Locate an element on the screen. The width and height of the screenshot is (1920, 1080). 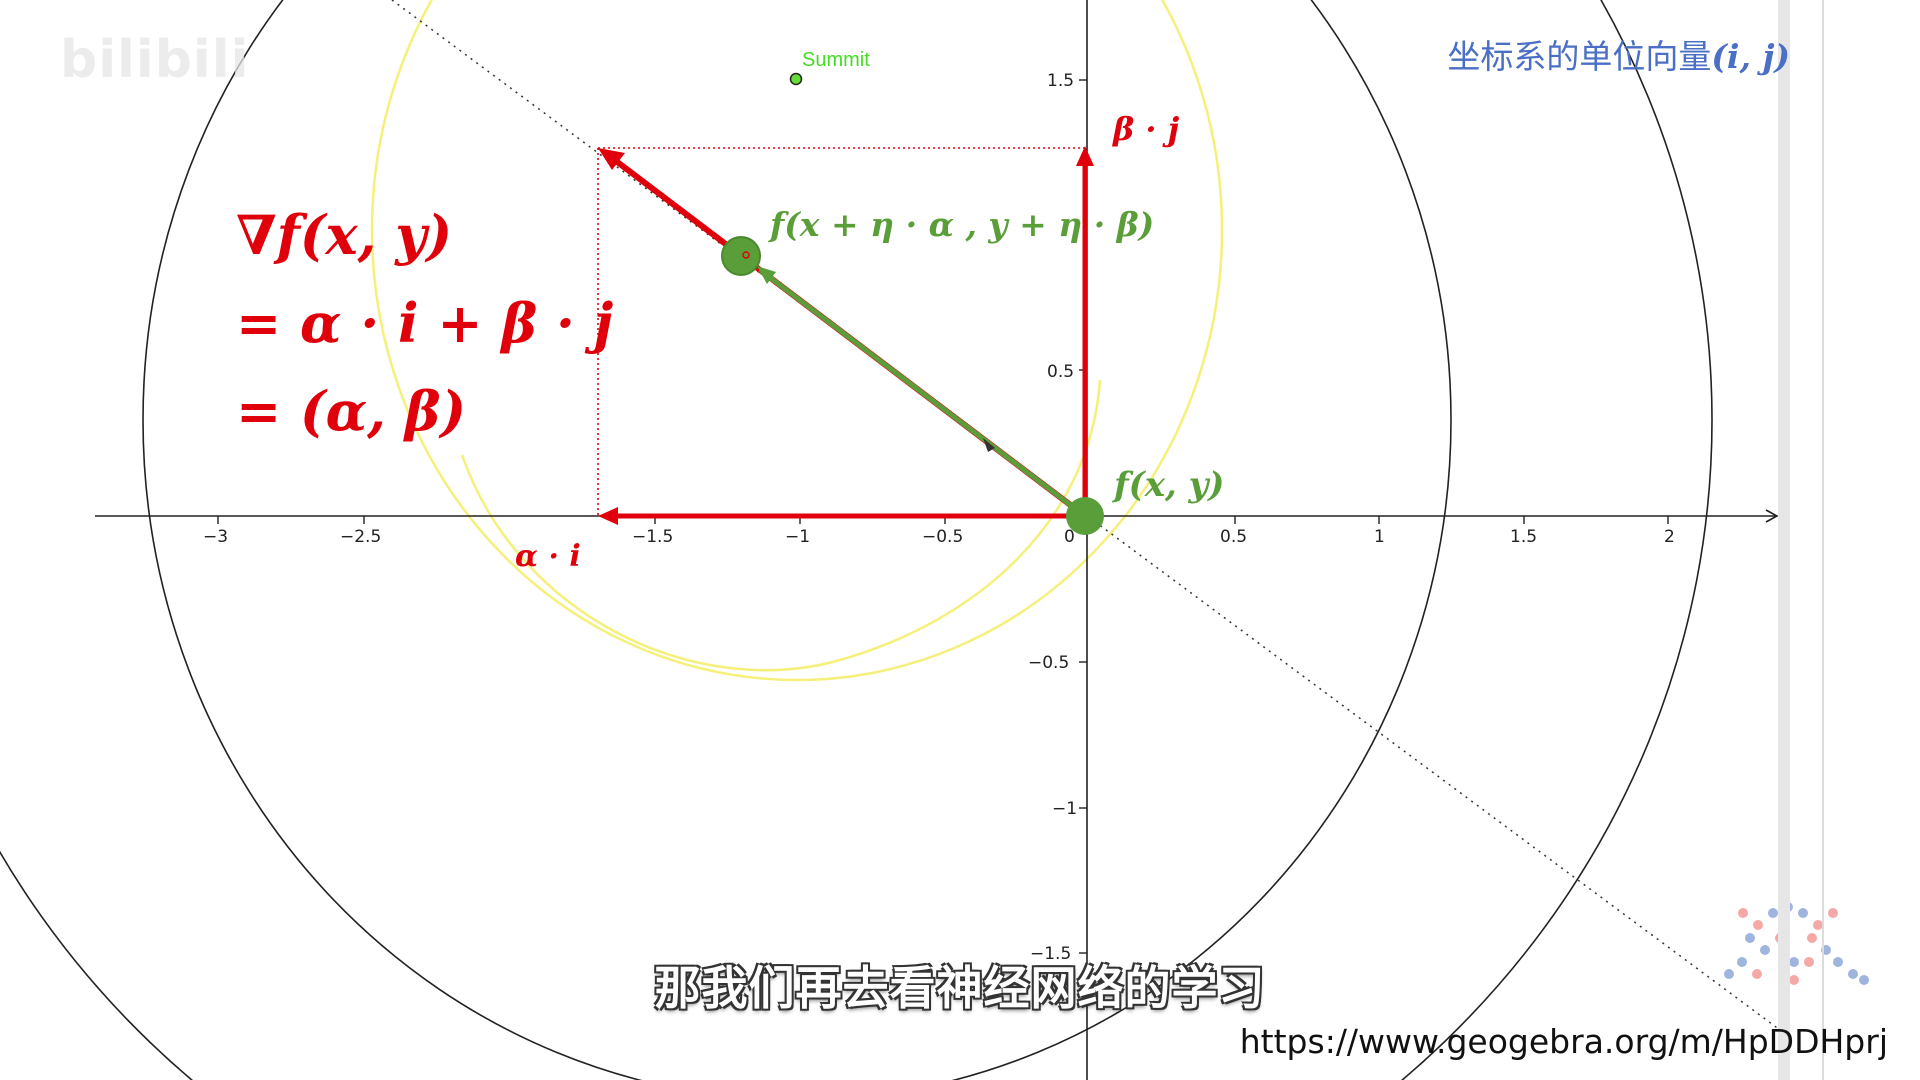
video-subtitle: 那我们再去看神经网络的学习 is located at coordinates (960, 988).